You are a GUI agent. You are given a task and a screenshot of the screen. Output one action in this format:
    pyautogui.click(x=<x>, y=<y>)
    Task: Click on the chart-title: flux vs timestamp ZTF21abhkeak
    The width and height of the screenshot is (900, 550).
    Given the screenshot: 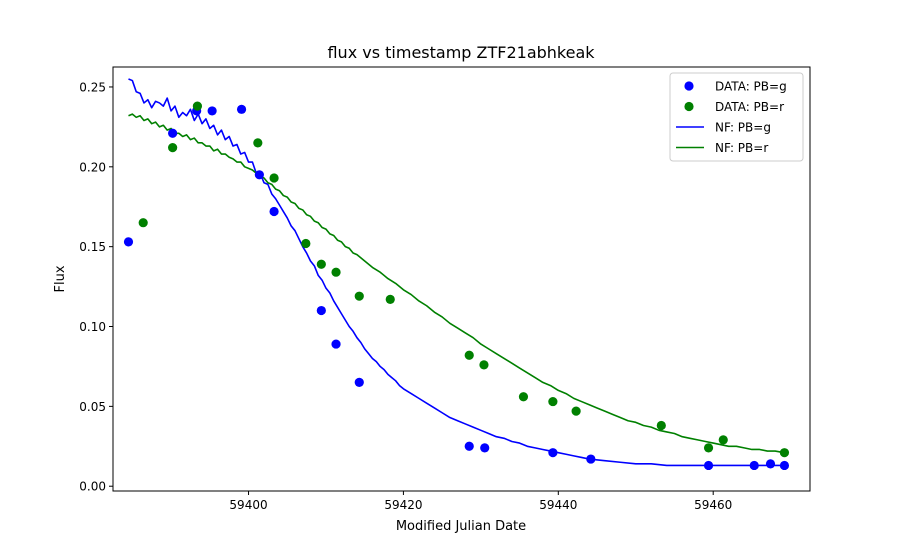 What is the action you would take?
    pyautogui.click(x=461, y=52)
    